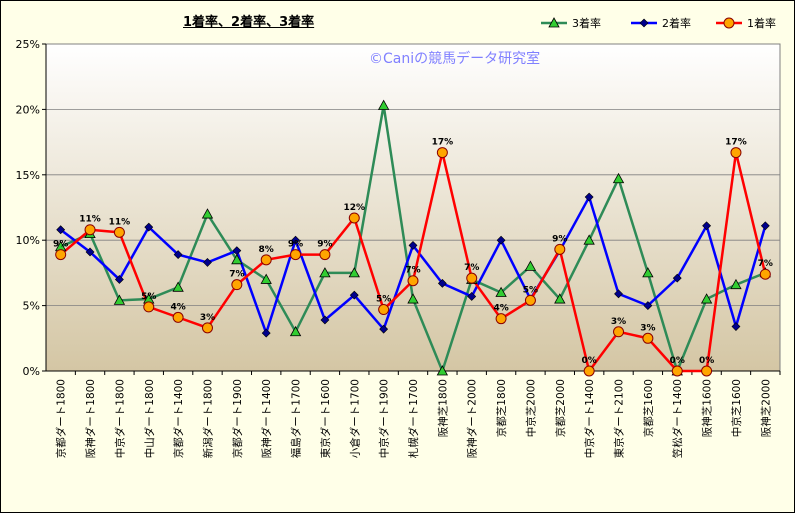  What do you see at coordinates (454, 58) in the screenshot?
I see `watermark: ©Caniの競馬データ研究室` at bounding box center [454, 58].